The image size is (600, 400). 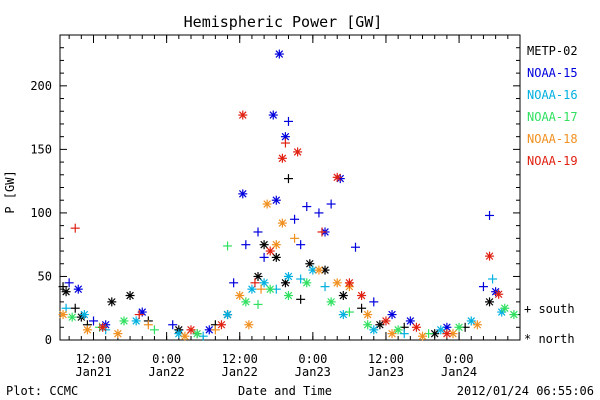 What do you see at coordinates (552, 95) in the screenshot?
I see `legend-entry: NOAA-16` at bounding box center [552, 95].